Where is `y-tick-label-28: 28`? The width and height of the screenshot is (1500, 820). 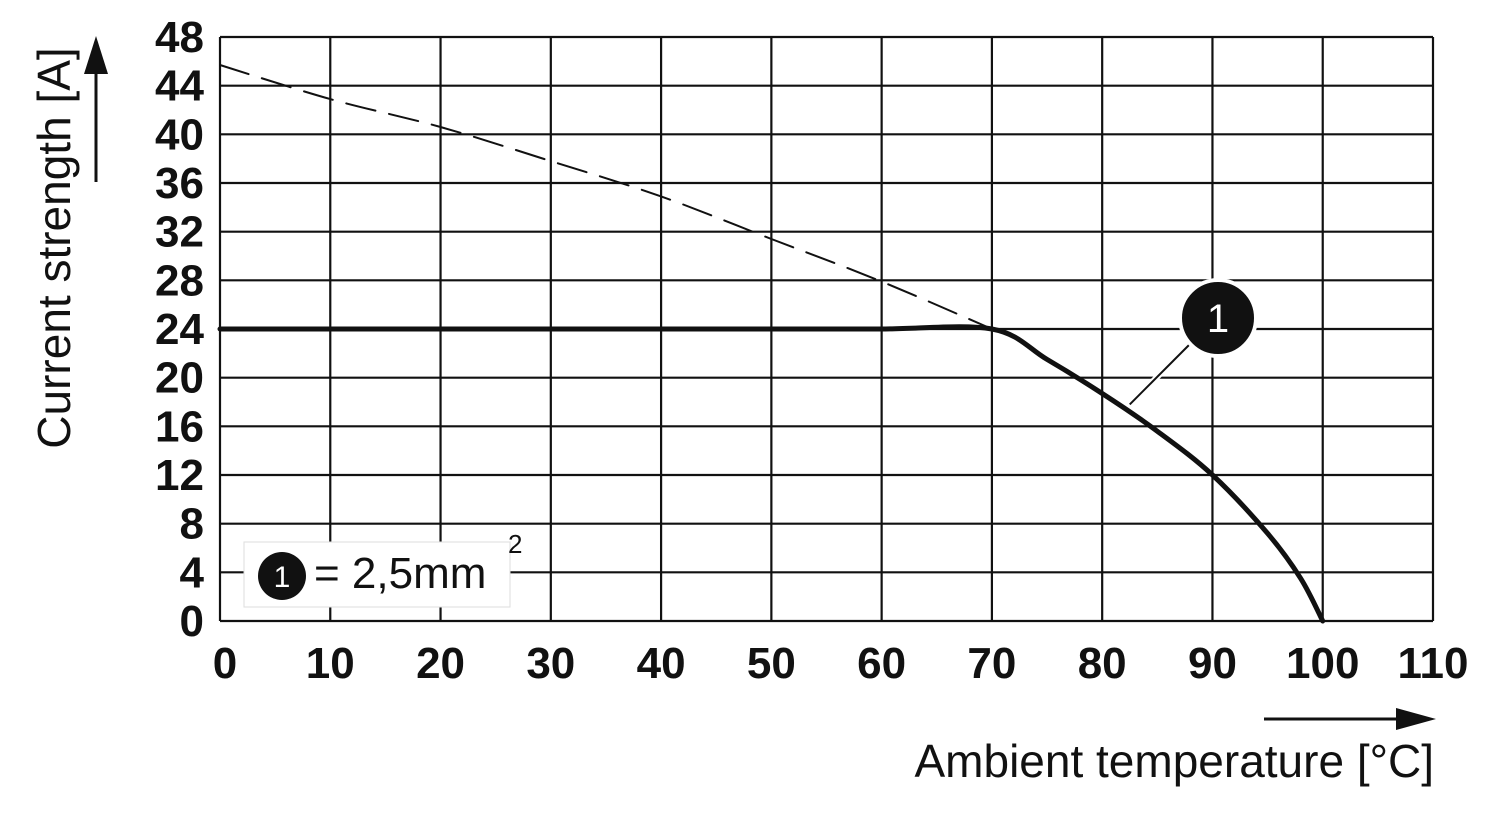
y-tick-label-28: 28 is located at coordinates (179, 280).